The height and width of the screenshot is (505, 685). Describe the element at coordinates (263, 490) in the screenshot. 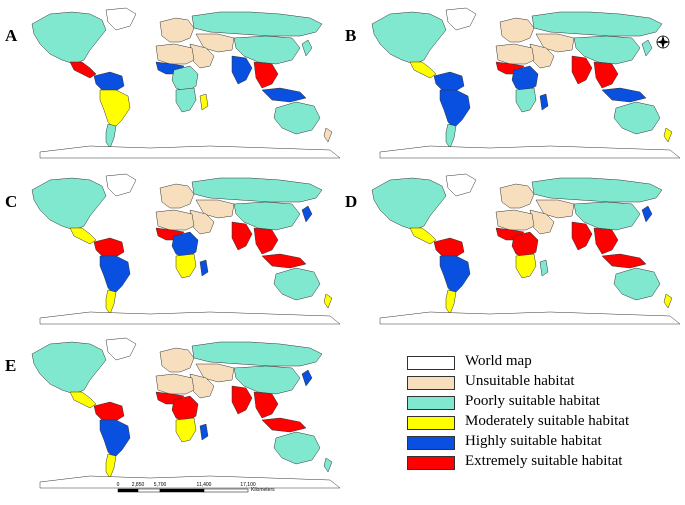

I see `scale-unit-label: Kilometers` at that location.